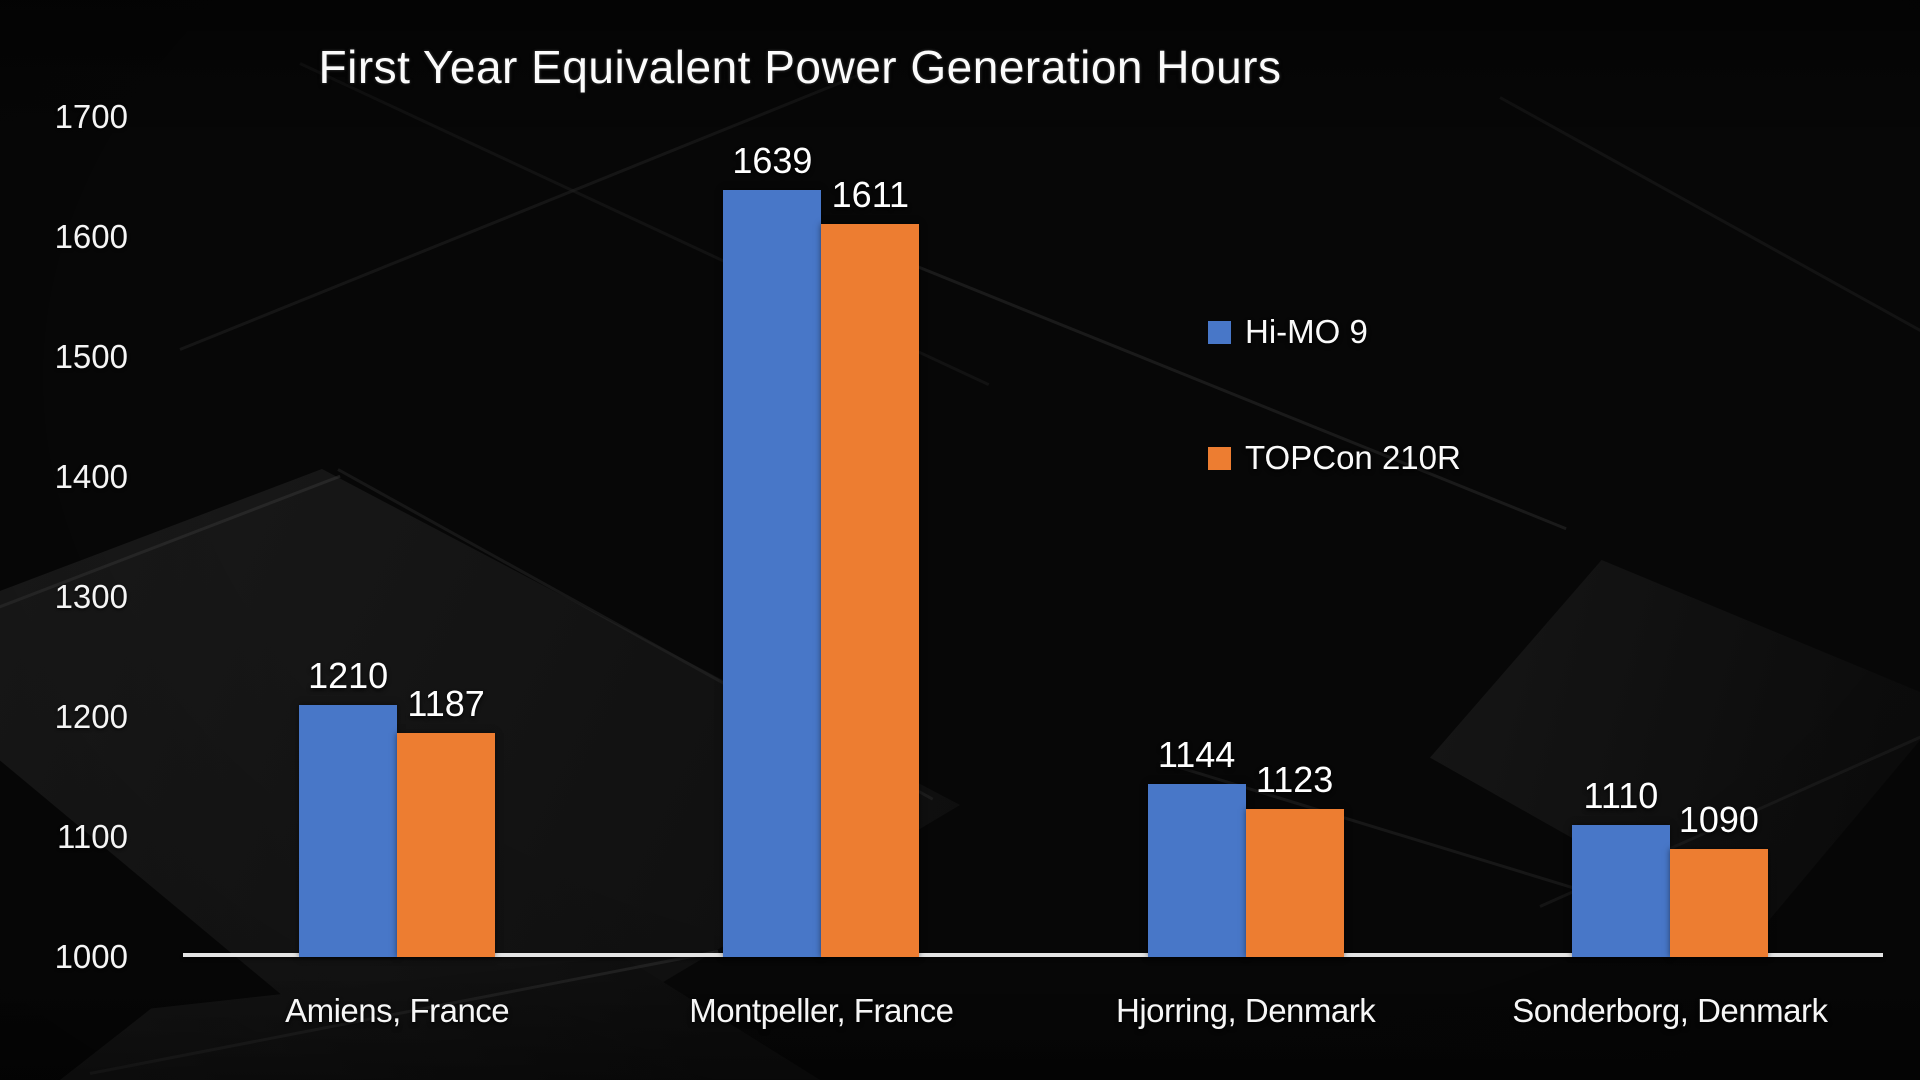 This screenshot has height=1080, width=1920. Describe the element at coordinates (821, 1010) in the screenshot. I see `x-axis-category-label: Montpeller, France` at that location.